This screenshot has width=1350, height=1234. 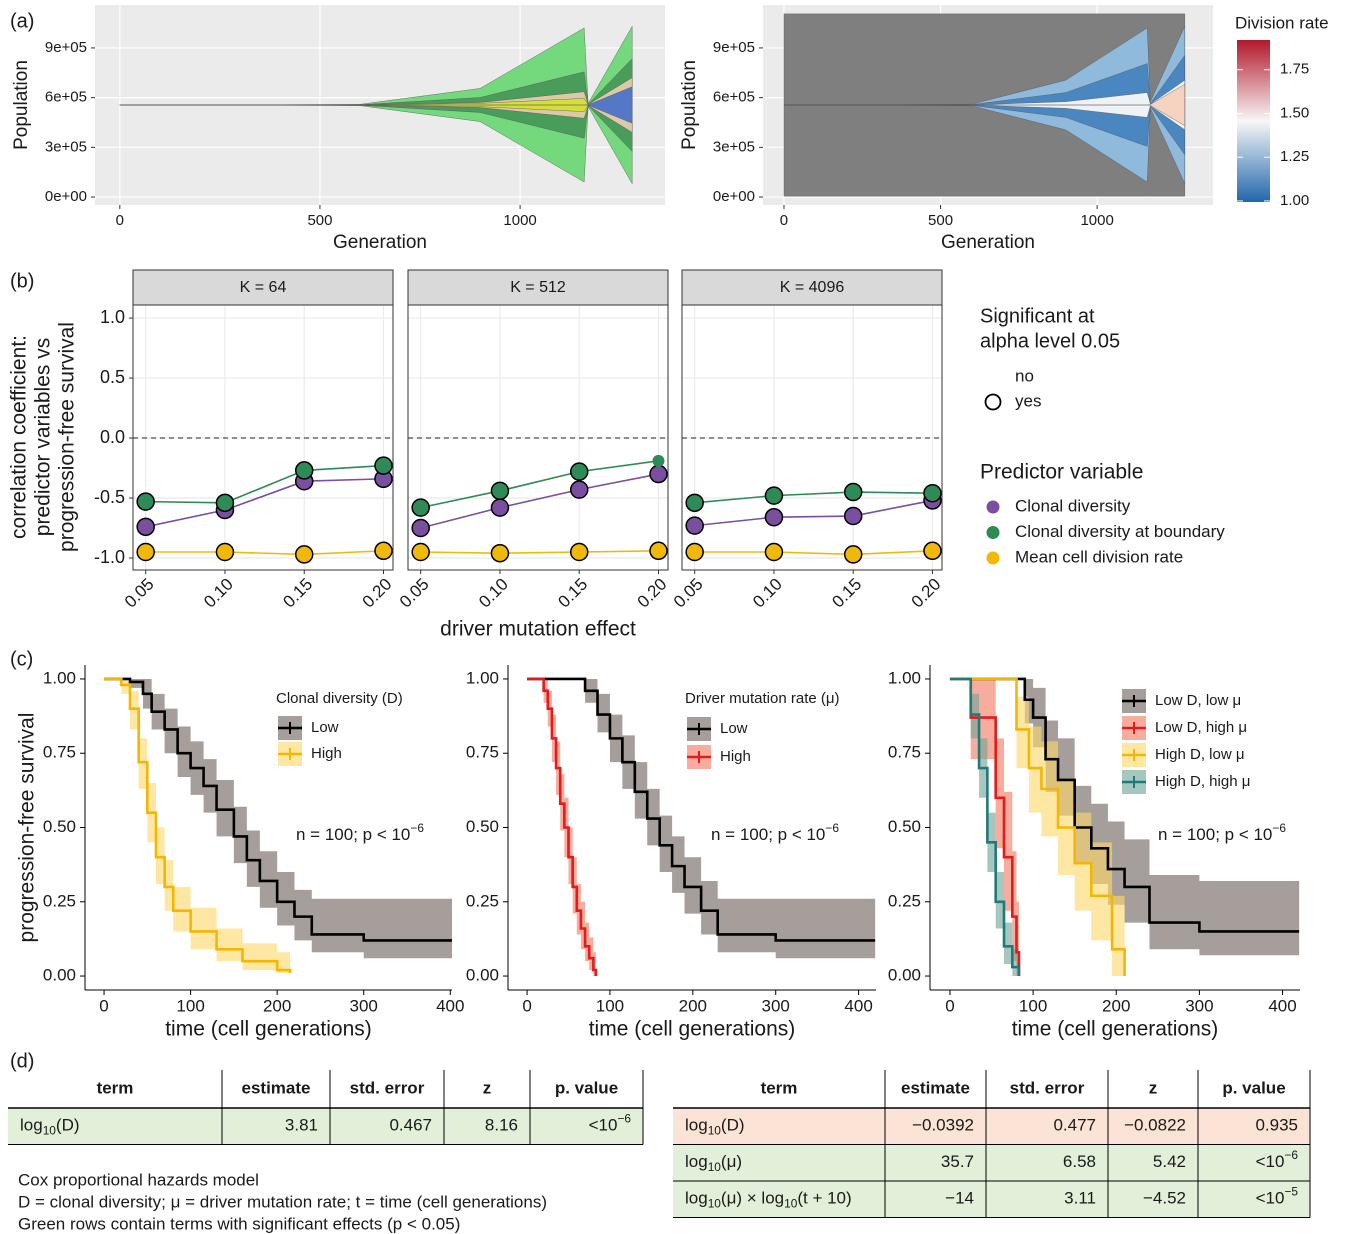 What do you see at coordinates (22, 21) in the screenshot?
I see `panel-label: (a)` at bounding box center [22, 21].